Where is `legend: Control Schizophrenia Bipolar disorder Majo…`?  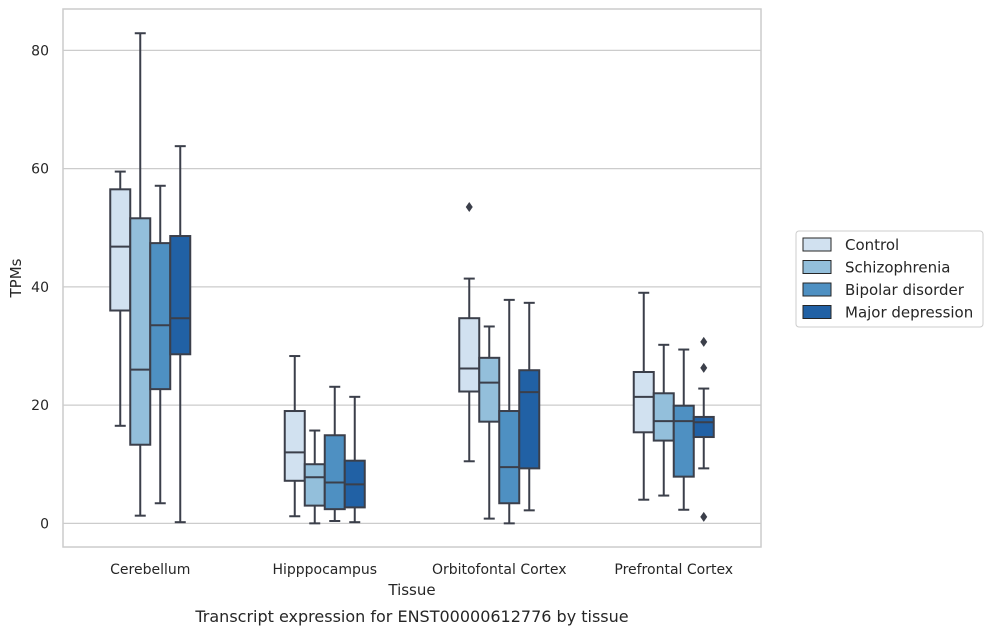 legend: Control Schizophrenia Bipolar disorder Majo… is located at coordinates (889, 279).